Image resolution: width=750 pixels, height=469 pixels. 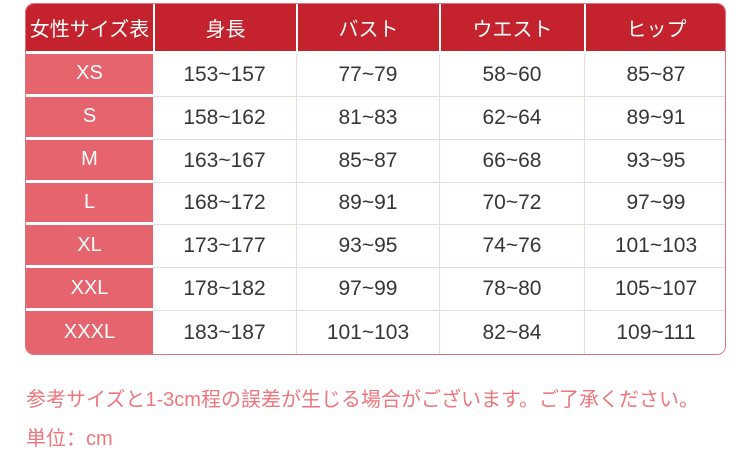 I want to click on header-cell-hip: ヒップ, so click(x=654, y=29).